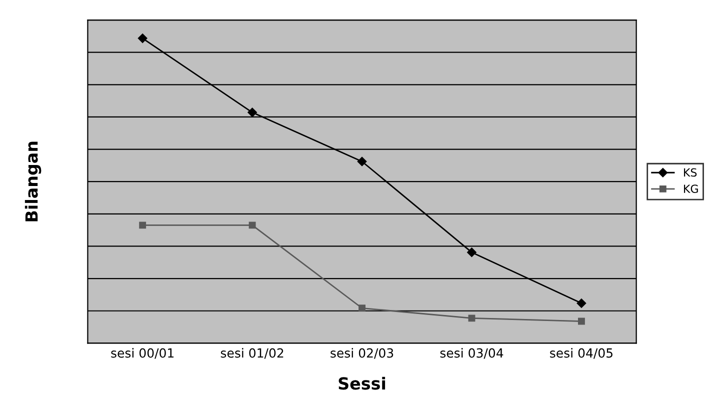  What do you see at coordinates (581, 353) in the screenshot?
I see `x-tick-label: sesi 04/05` at bounding box center [581, 353].